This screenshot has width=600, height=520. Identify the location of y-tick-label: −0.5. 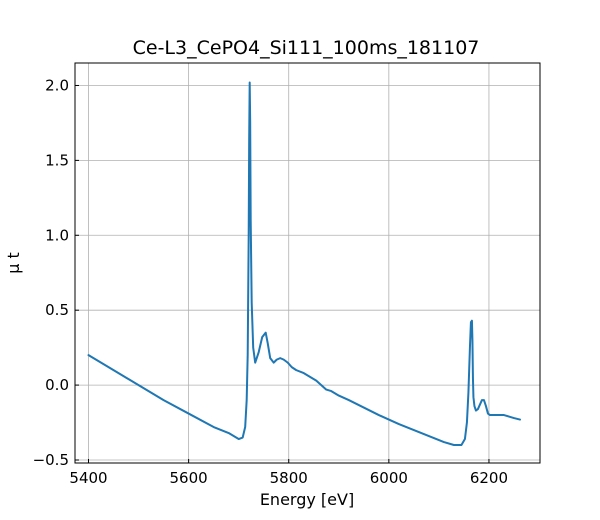
(51, 460).